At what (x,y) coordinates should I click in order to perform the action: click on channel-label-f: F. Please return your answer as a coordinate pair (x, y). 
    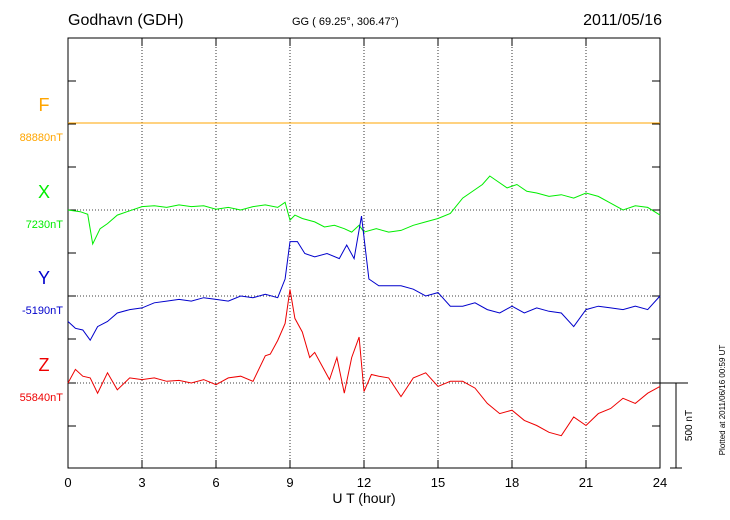
    Looking at the image, I should click on (44, 105).